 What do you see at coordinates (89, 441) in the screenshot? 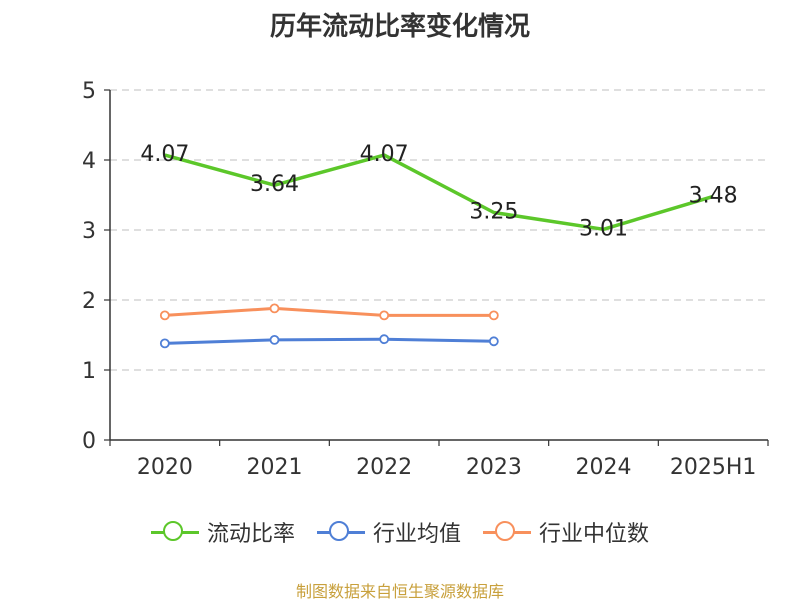
I see `y-tick-label: 0` at bounding box center [89, 441].